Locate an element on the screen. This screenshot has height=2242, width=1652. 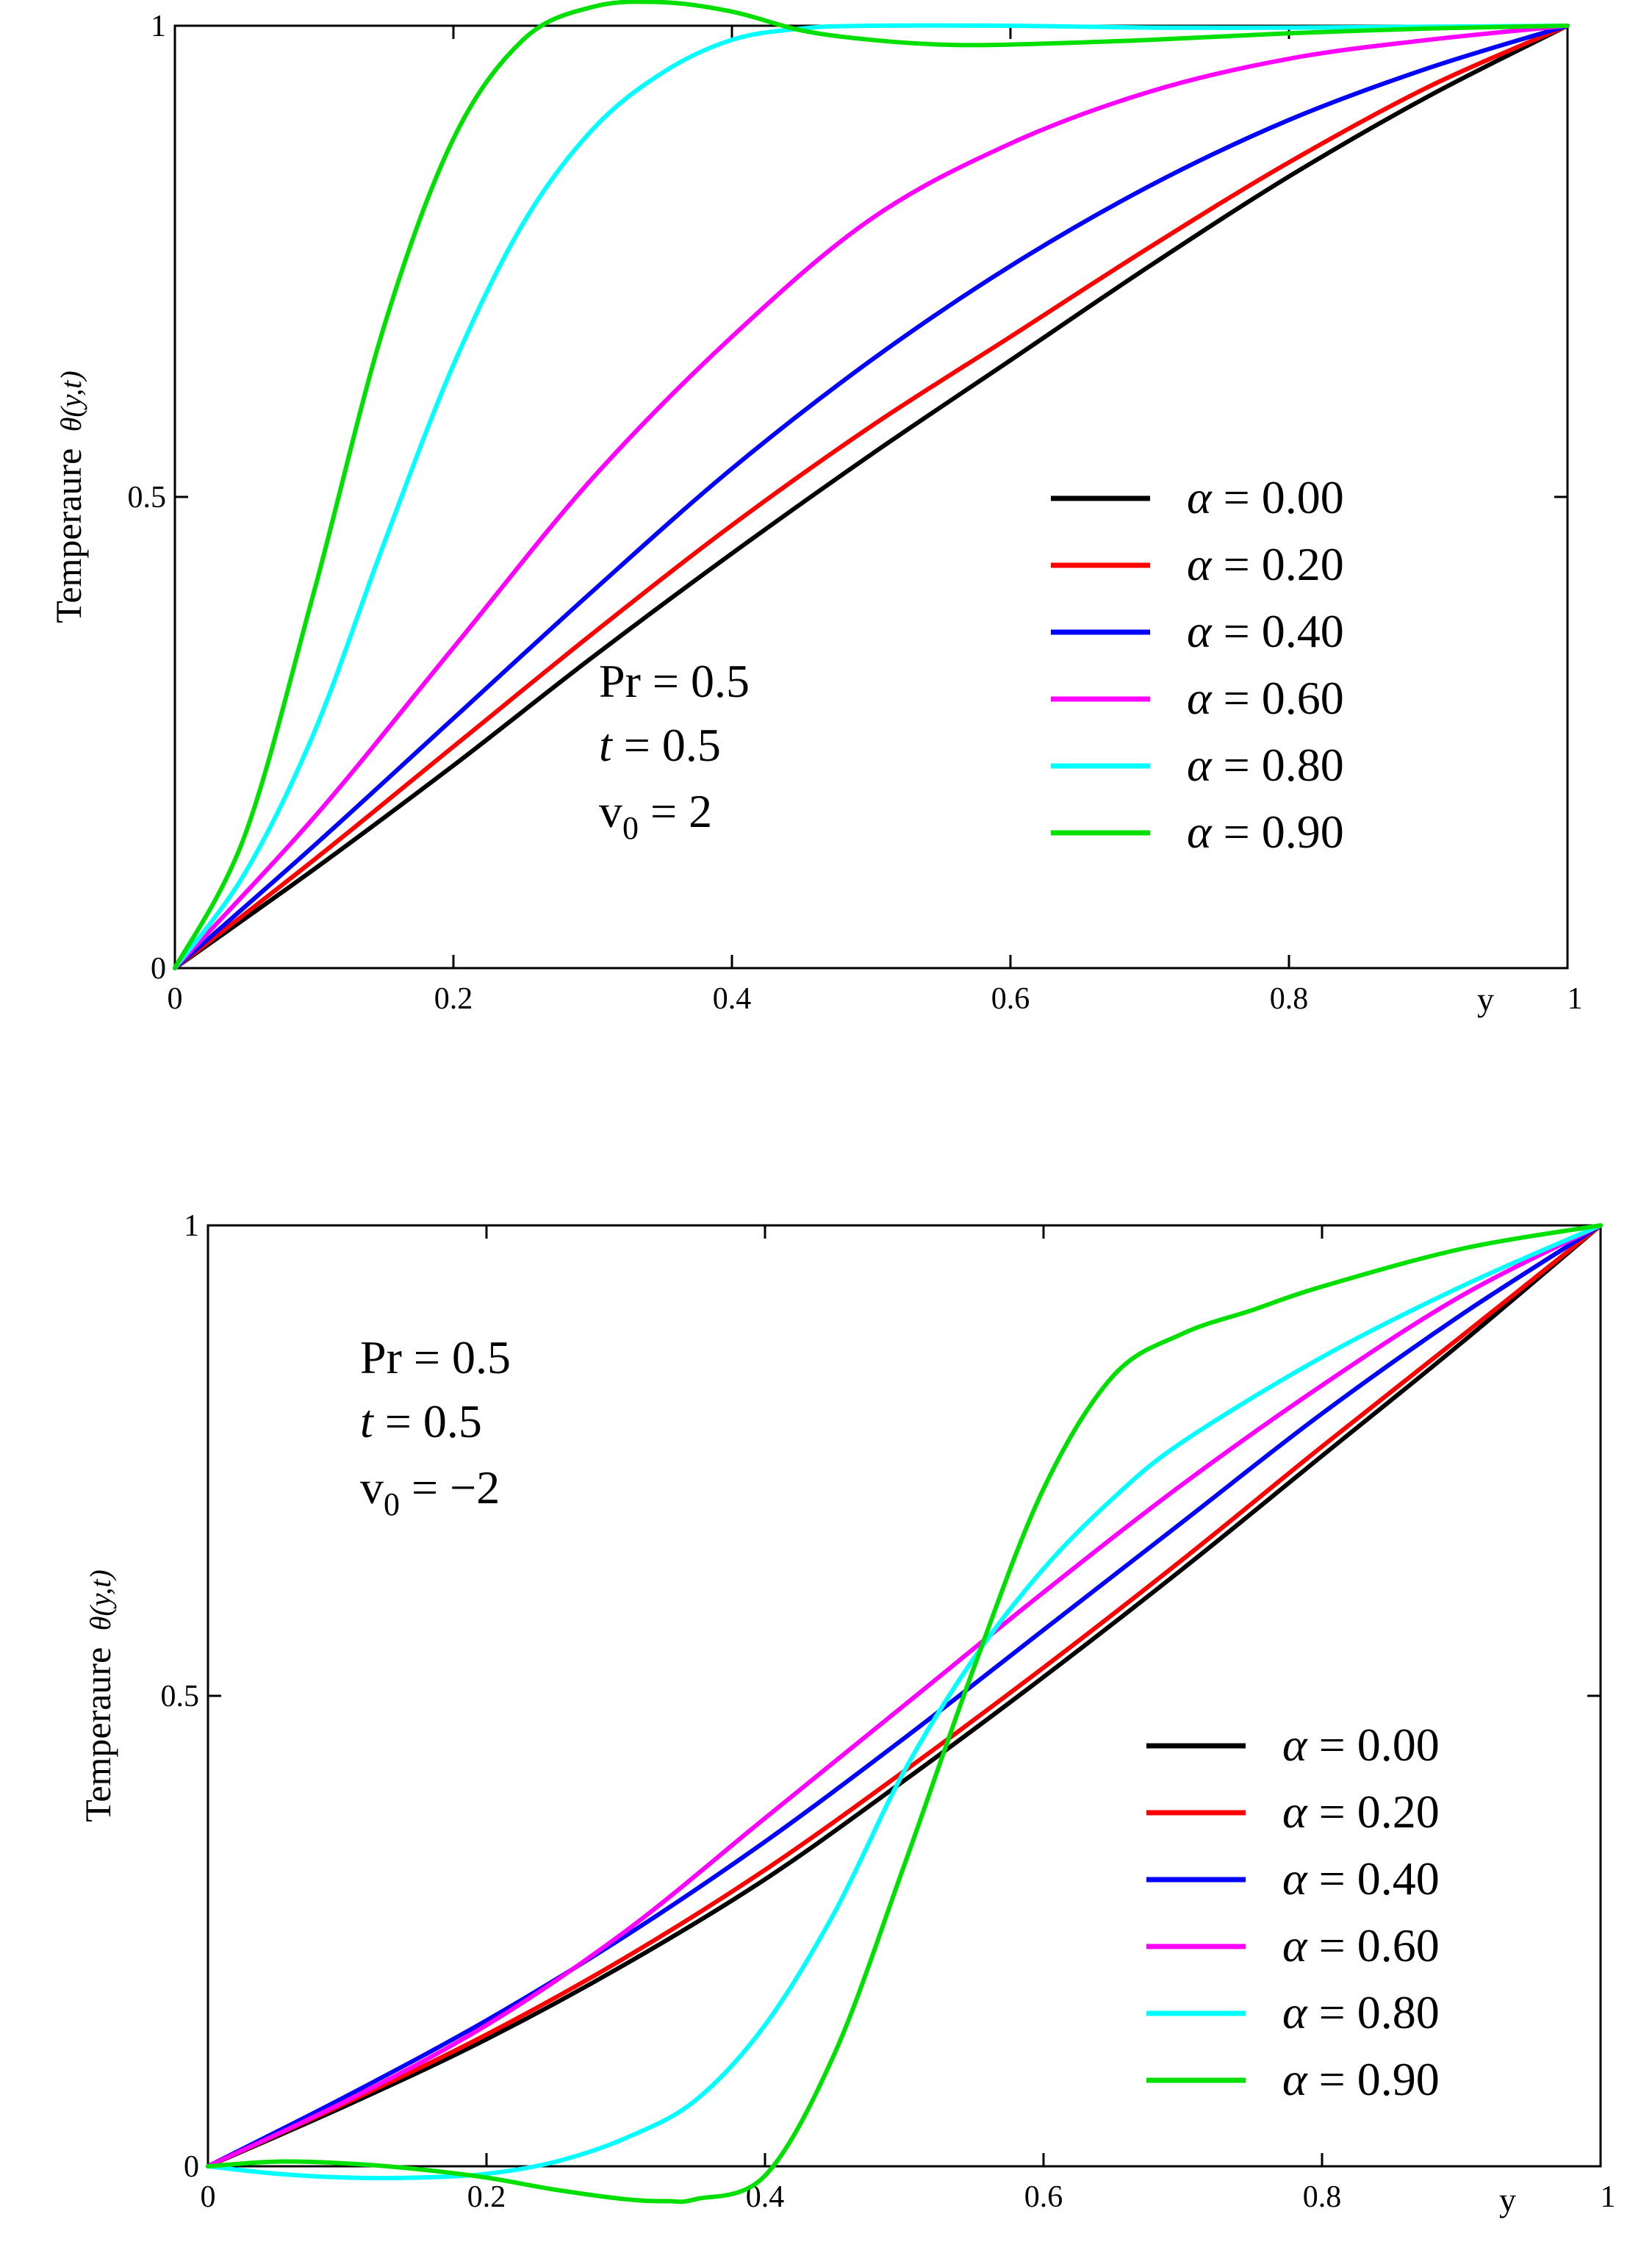
x-tick-label: 0.4 is located at coordinates (732, 999).